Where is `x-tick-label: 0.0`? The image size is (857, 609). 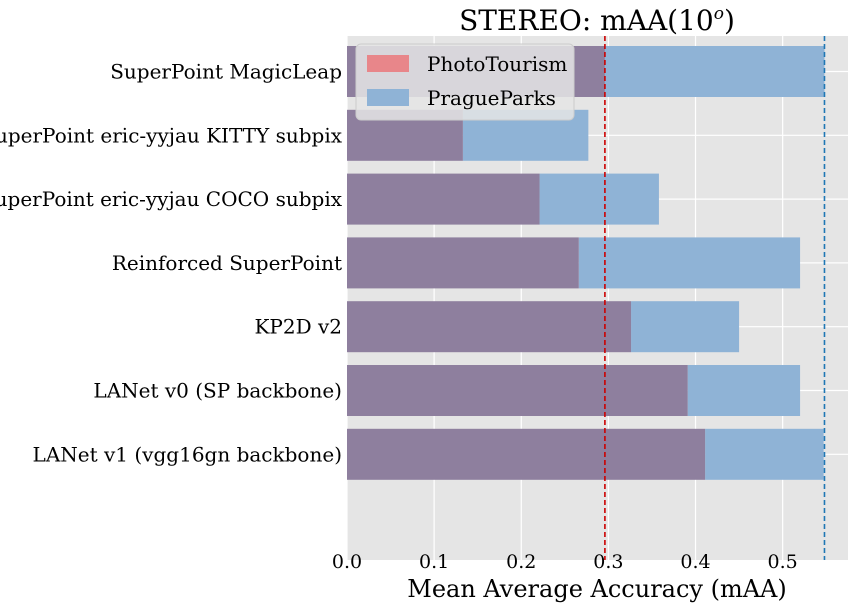
x-tick-label: 0.0 is located at coordinates (347, 562).